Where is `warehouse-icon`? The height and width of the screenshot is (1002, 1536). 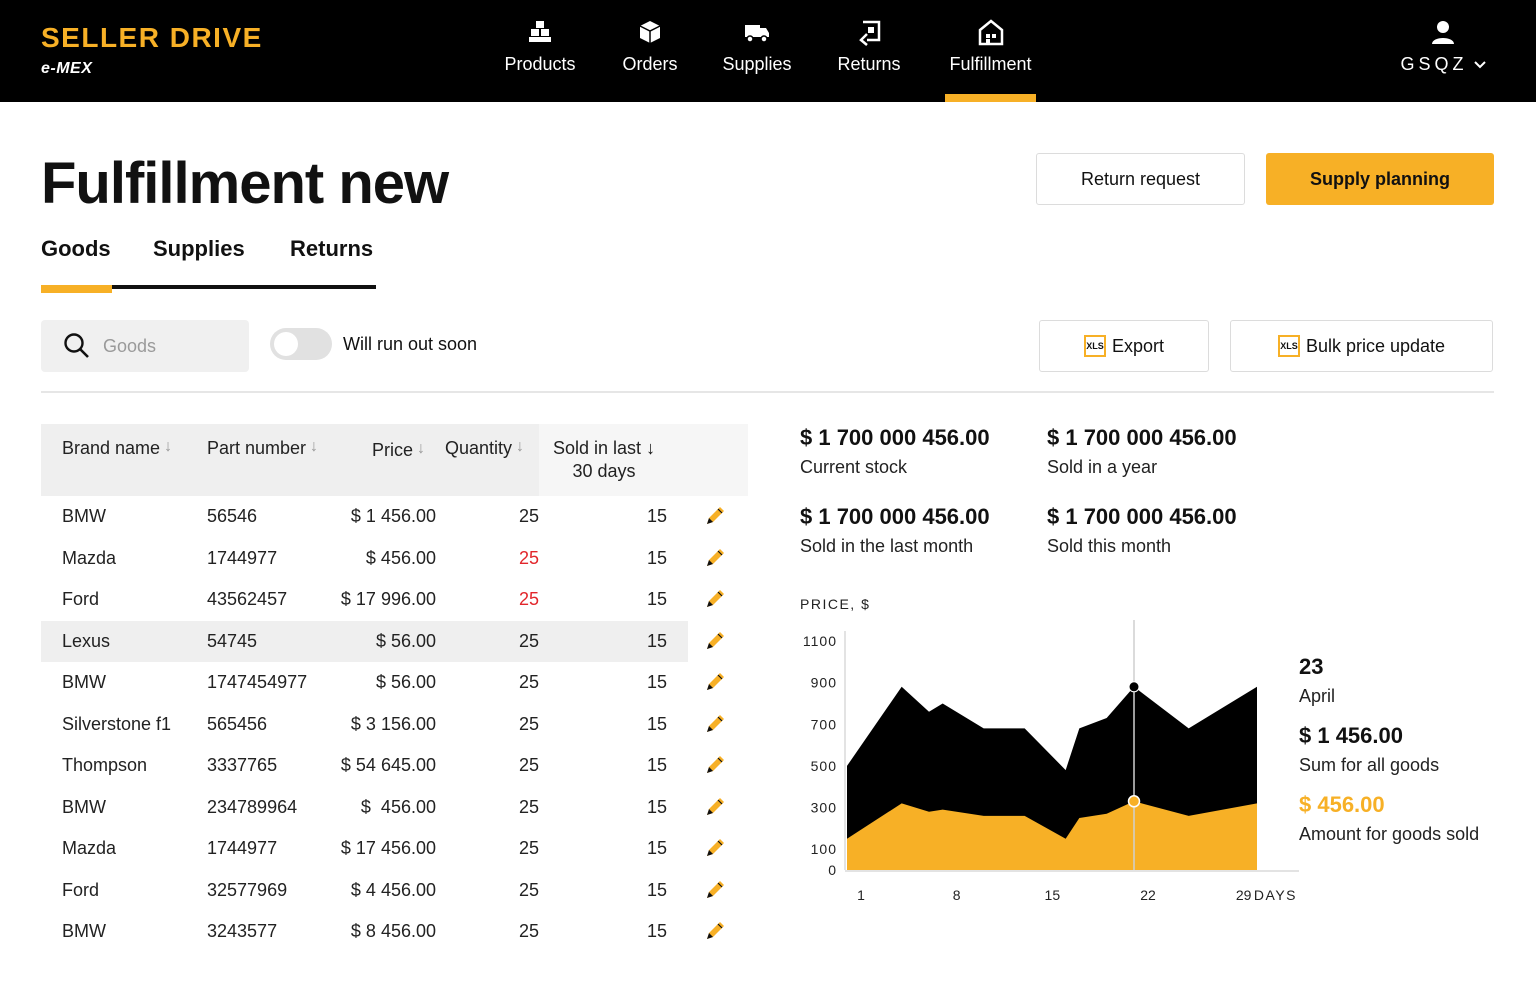 warehouse-icon is located at coordinates (990, 32).